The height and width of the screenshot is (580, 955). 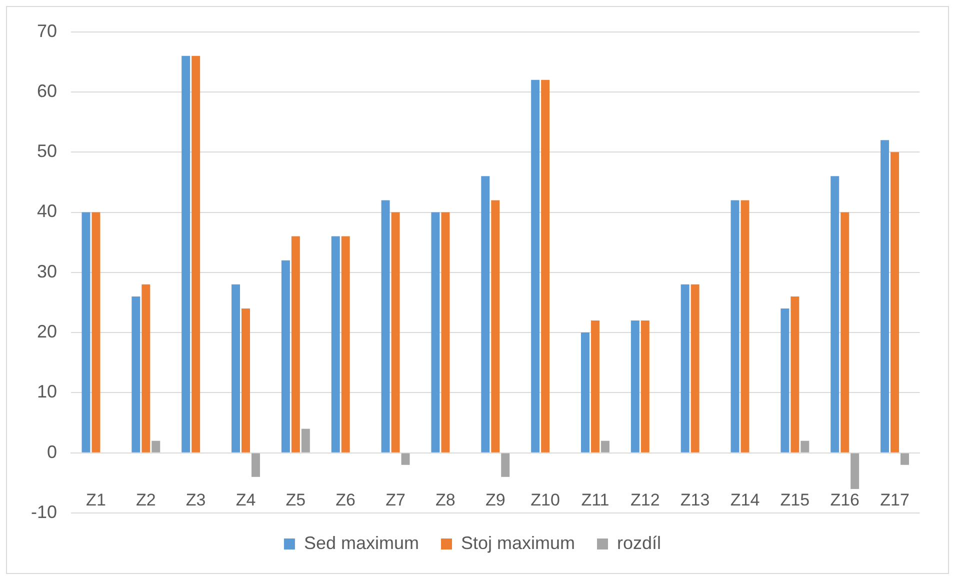 I want to click on y-tick-label: 40, so click(x=47, y=211).